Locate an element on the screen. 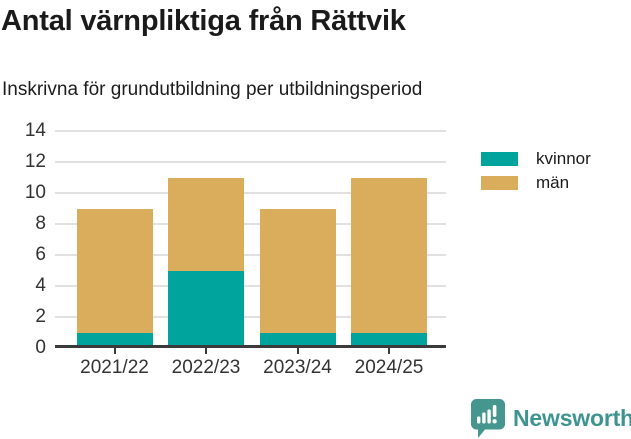 The height and width of the screenshot is (439, 631). legend-label: kvinnor is located at coordinates (563, 158).